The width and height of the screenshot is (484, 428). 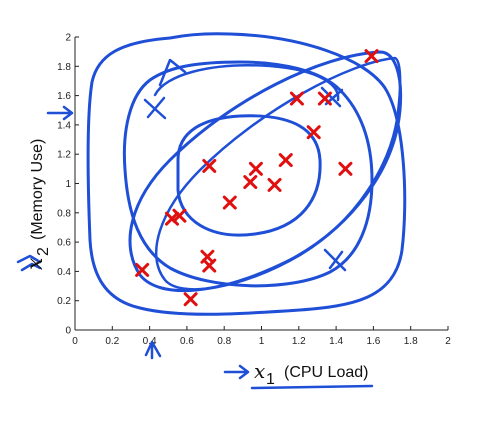 What do you see at coordinates (335, 260) in the screenshot?
I see `blue-cross-lower-right` at bounding box center [335, 260].